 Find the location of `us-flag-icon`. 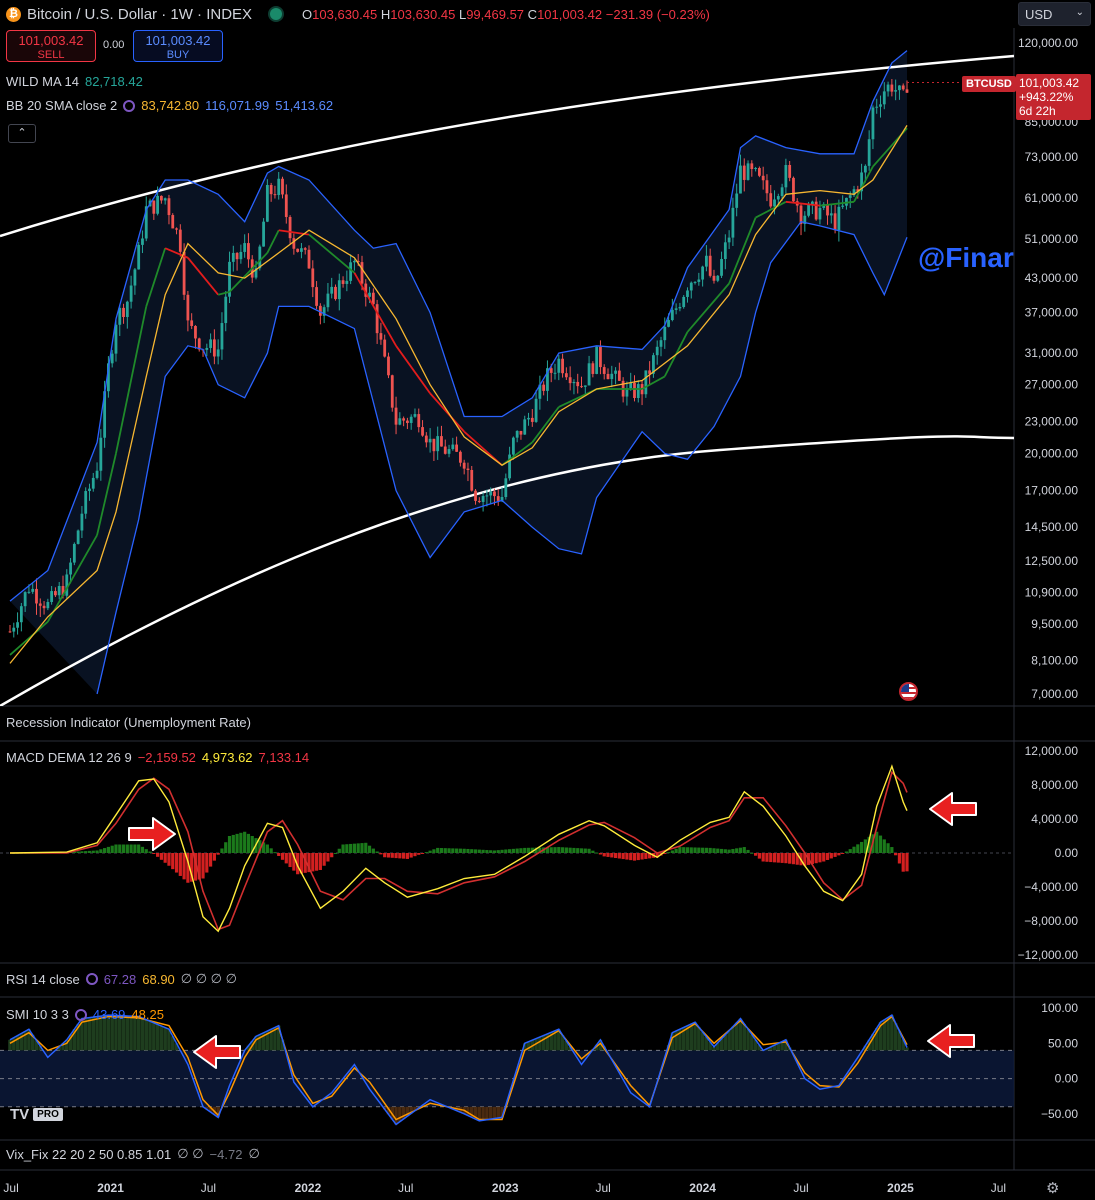

us-flag-icon is located at coordinates (908, 691).